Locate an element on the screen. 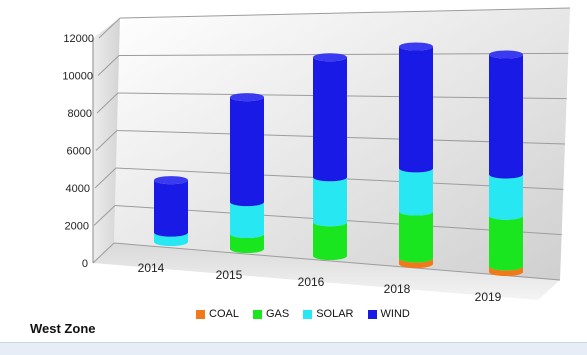  x-tick-label: 2016 is located at coordinates (311, 282).